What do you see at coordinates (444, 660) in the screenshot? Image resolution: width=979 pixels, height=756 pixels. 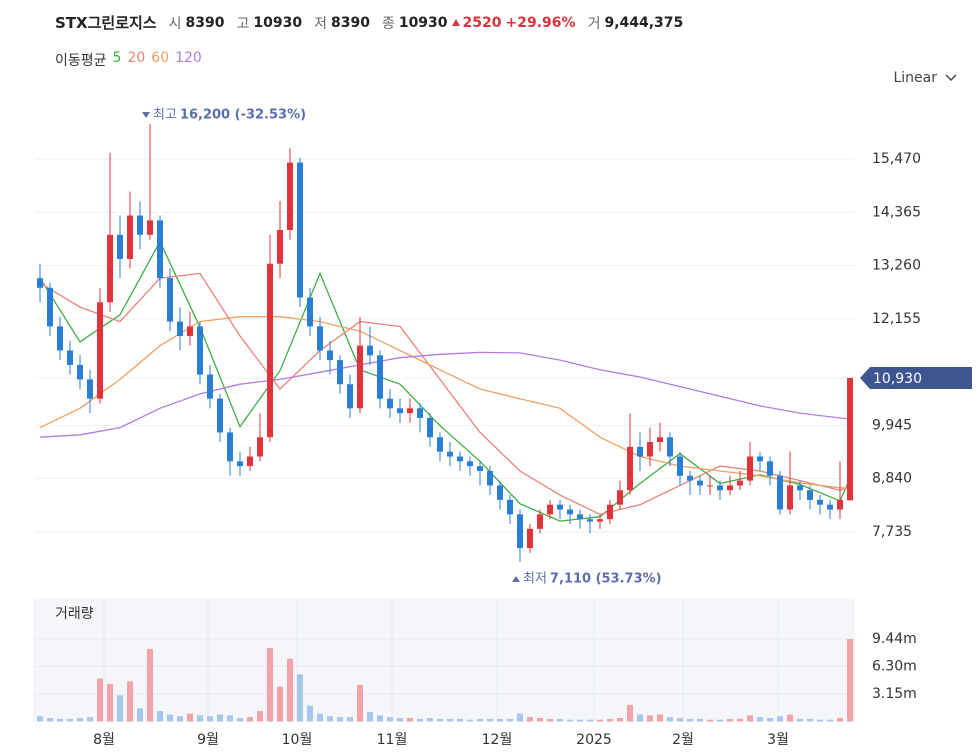 I see `volume-panel` at bounding box center [444, 660].